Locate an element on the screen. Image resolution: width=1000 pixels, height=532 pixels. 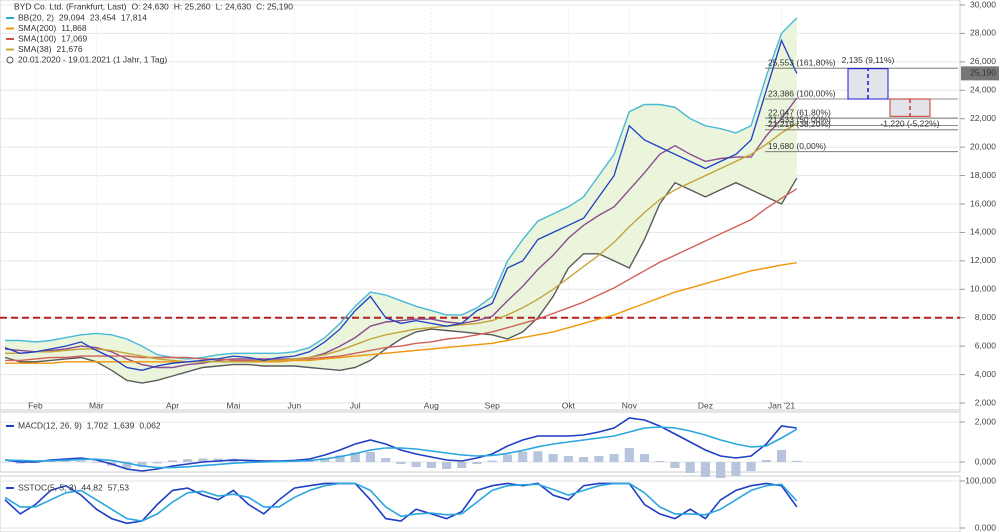
legend-value: 21,676 is located at coordinates (70, 49).